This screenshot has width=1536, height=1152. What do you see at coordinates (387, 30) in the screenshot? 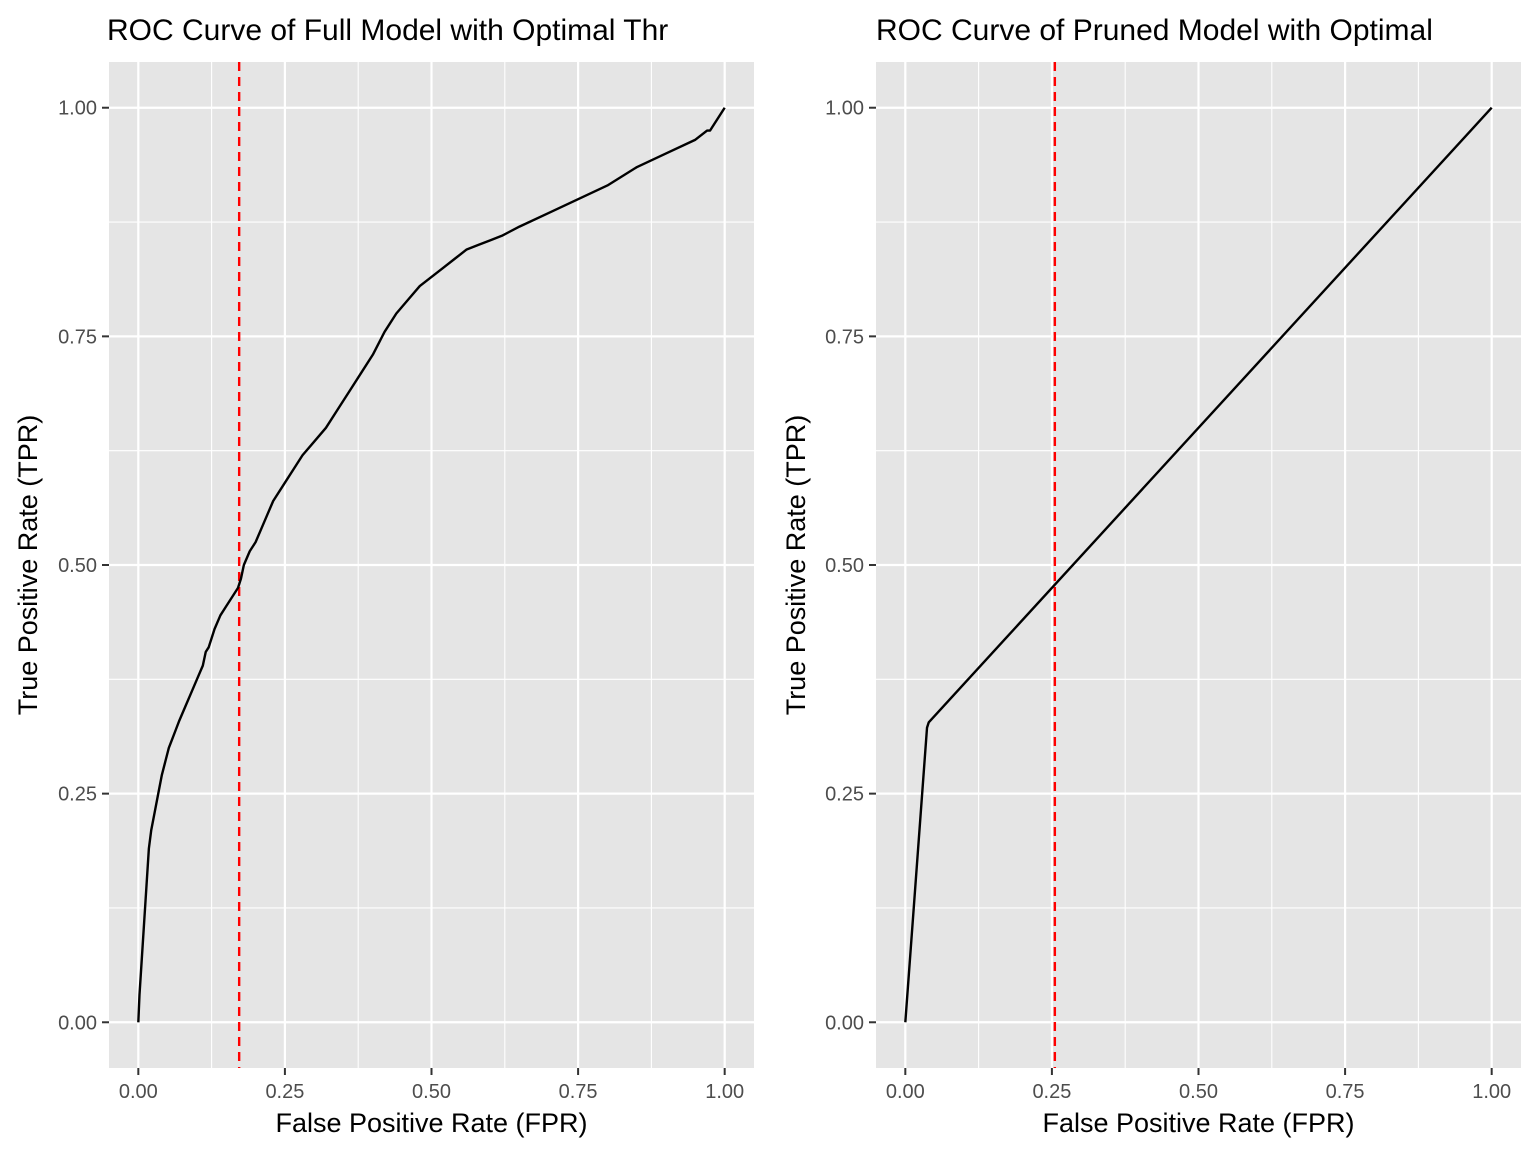
I see `chart-title: ROC Curve of Full Model with Optimal Thr` at bounding box center [387, 30].